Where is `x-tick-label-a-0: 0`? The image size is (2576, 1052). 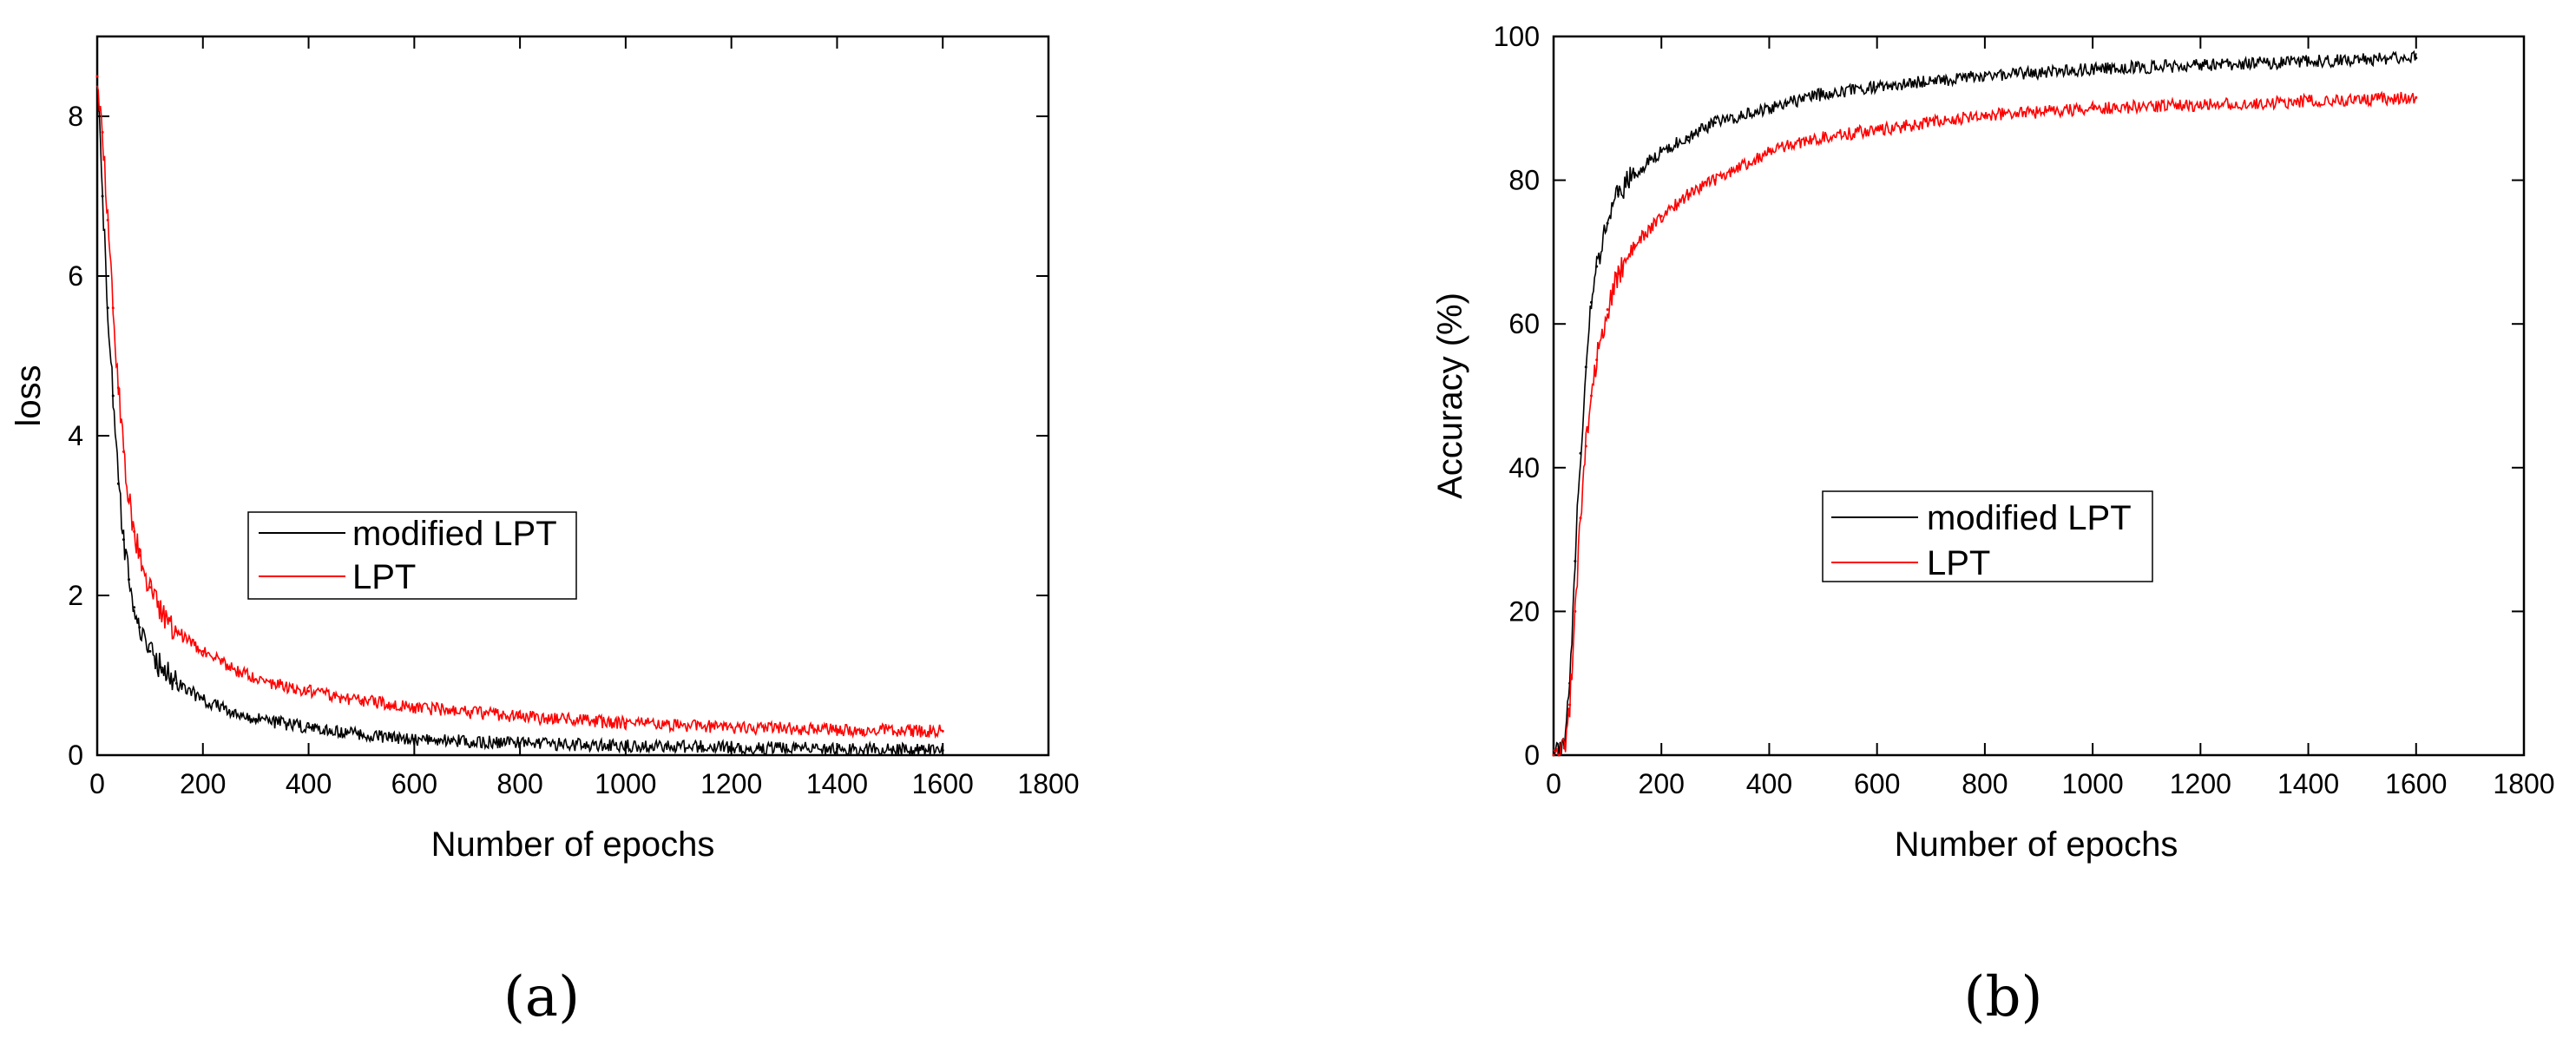 x-tick-label-a-0: 0 is located at coordinates (97, 783).